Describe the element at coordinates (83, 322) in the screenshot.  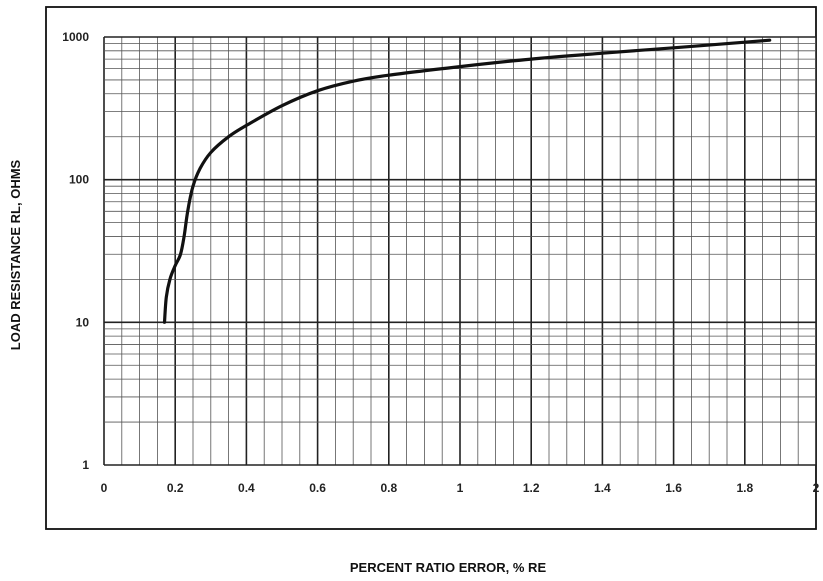
I see `y-tick-label: 10` at that location.